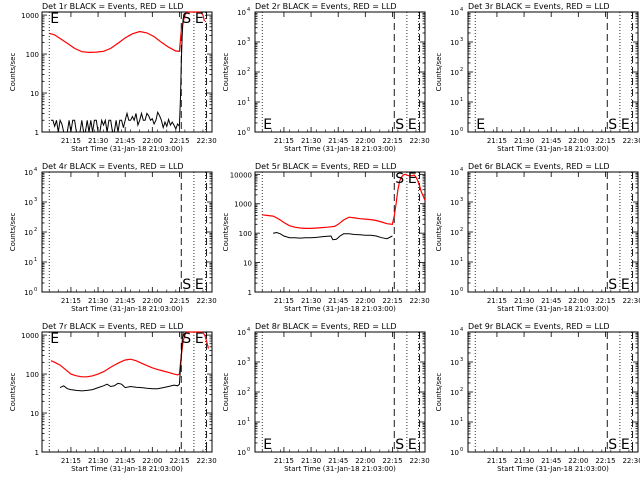 The width and height of the screenshot is (640, 480). What do you see at coordinates (243, 205) in the screenshot?
I see `y-tick-label: 1000` at bounding box center [243, 205].